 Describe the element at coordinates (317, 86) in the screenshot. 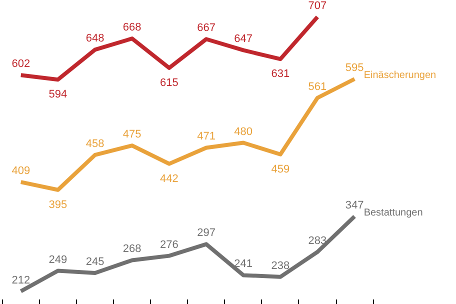

I see `data-label: 561` at that location.